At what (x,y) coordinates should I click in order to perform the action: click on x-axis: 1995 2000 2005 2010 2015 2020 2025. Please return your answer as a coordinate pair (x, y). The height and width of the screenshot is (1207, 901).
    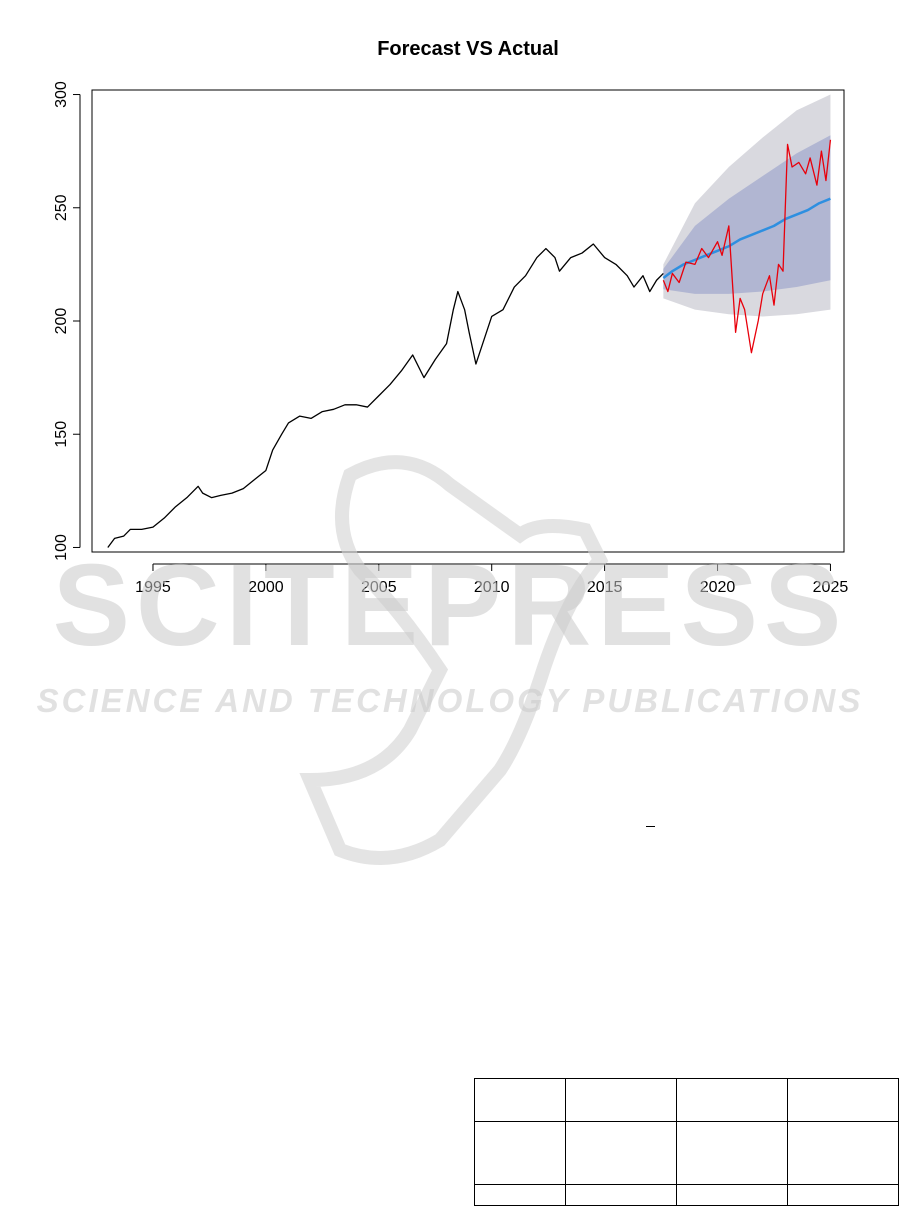
    Looking at the image, I should click on (492, 579).